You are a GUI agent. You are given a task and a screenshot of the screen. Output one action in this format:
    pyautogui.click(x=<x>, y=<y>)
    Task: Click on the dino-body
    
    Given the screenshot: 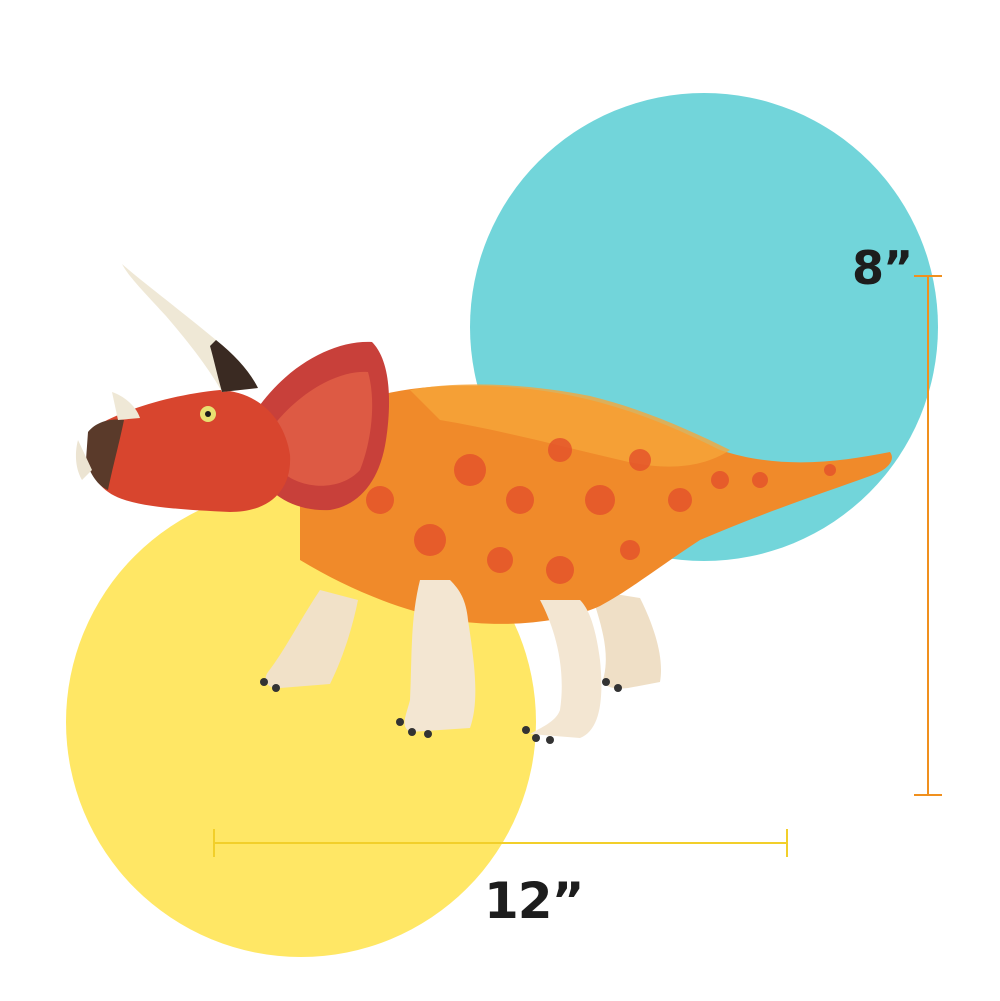 What is the action you would take?
    pyautogui.click(x=596, y=504)
    